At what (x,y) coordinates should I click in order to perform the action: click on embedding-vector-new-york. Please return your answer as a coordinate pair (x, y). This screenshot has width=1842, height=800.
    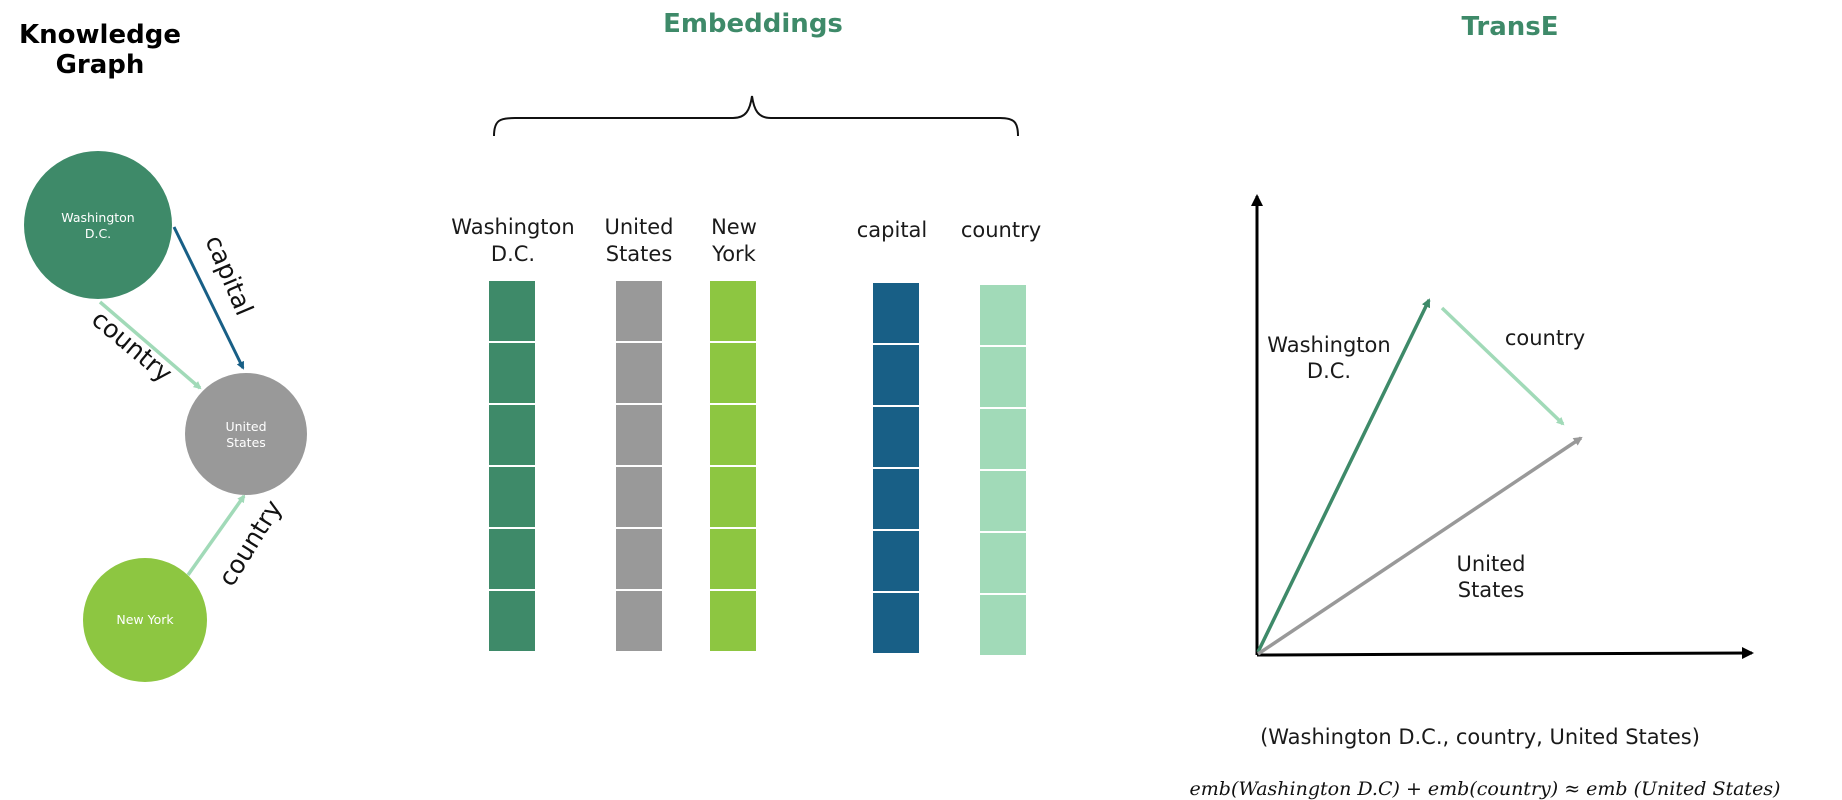
    Looking at the image, I should click on (733, 466).